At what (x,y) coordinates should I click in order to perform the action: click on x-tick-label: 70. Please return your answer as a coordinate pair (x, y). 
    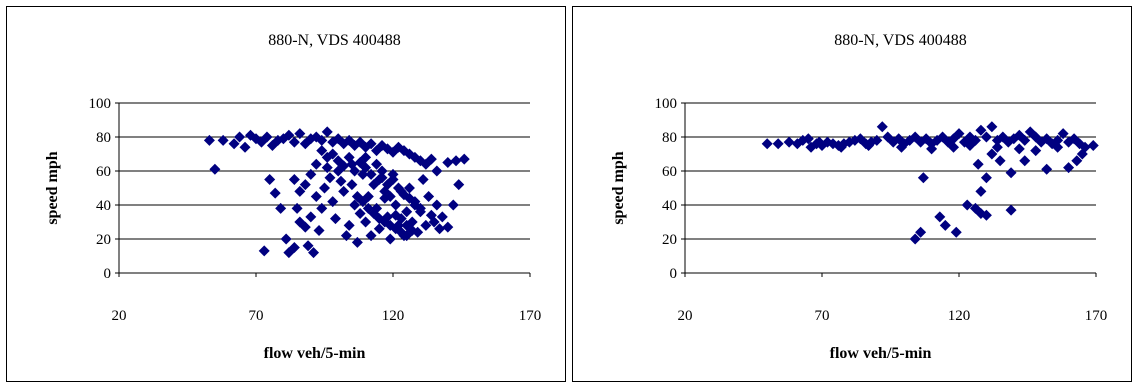
    Looking at the image, I should click on (822, 316).